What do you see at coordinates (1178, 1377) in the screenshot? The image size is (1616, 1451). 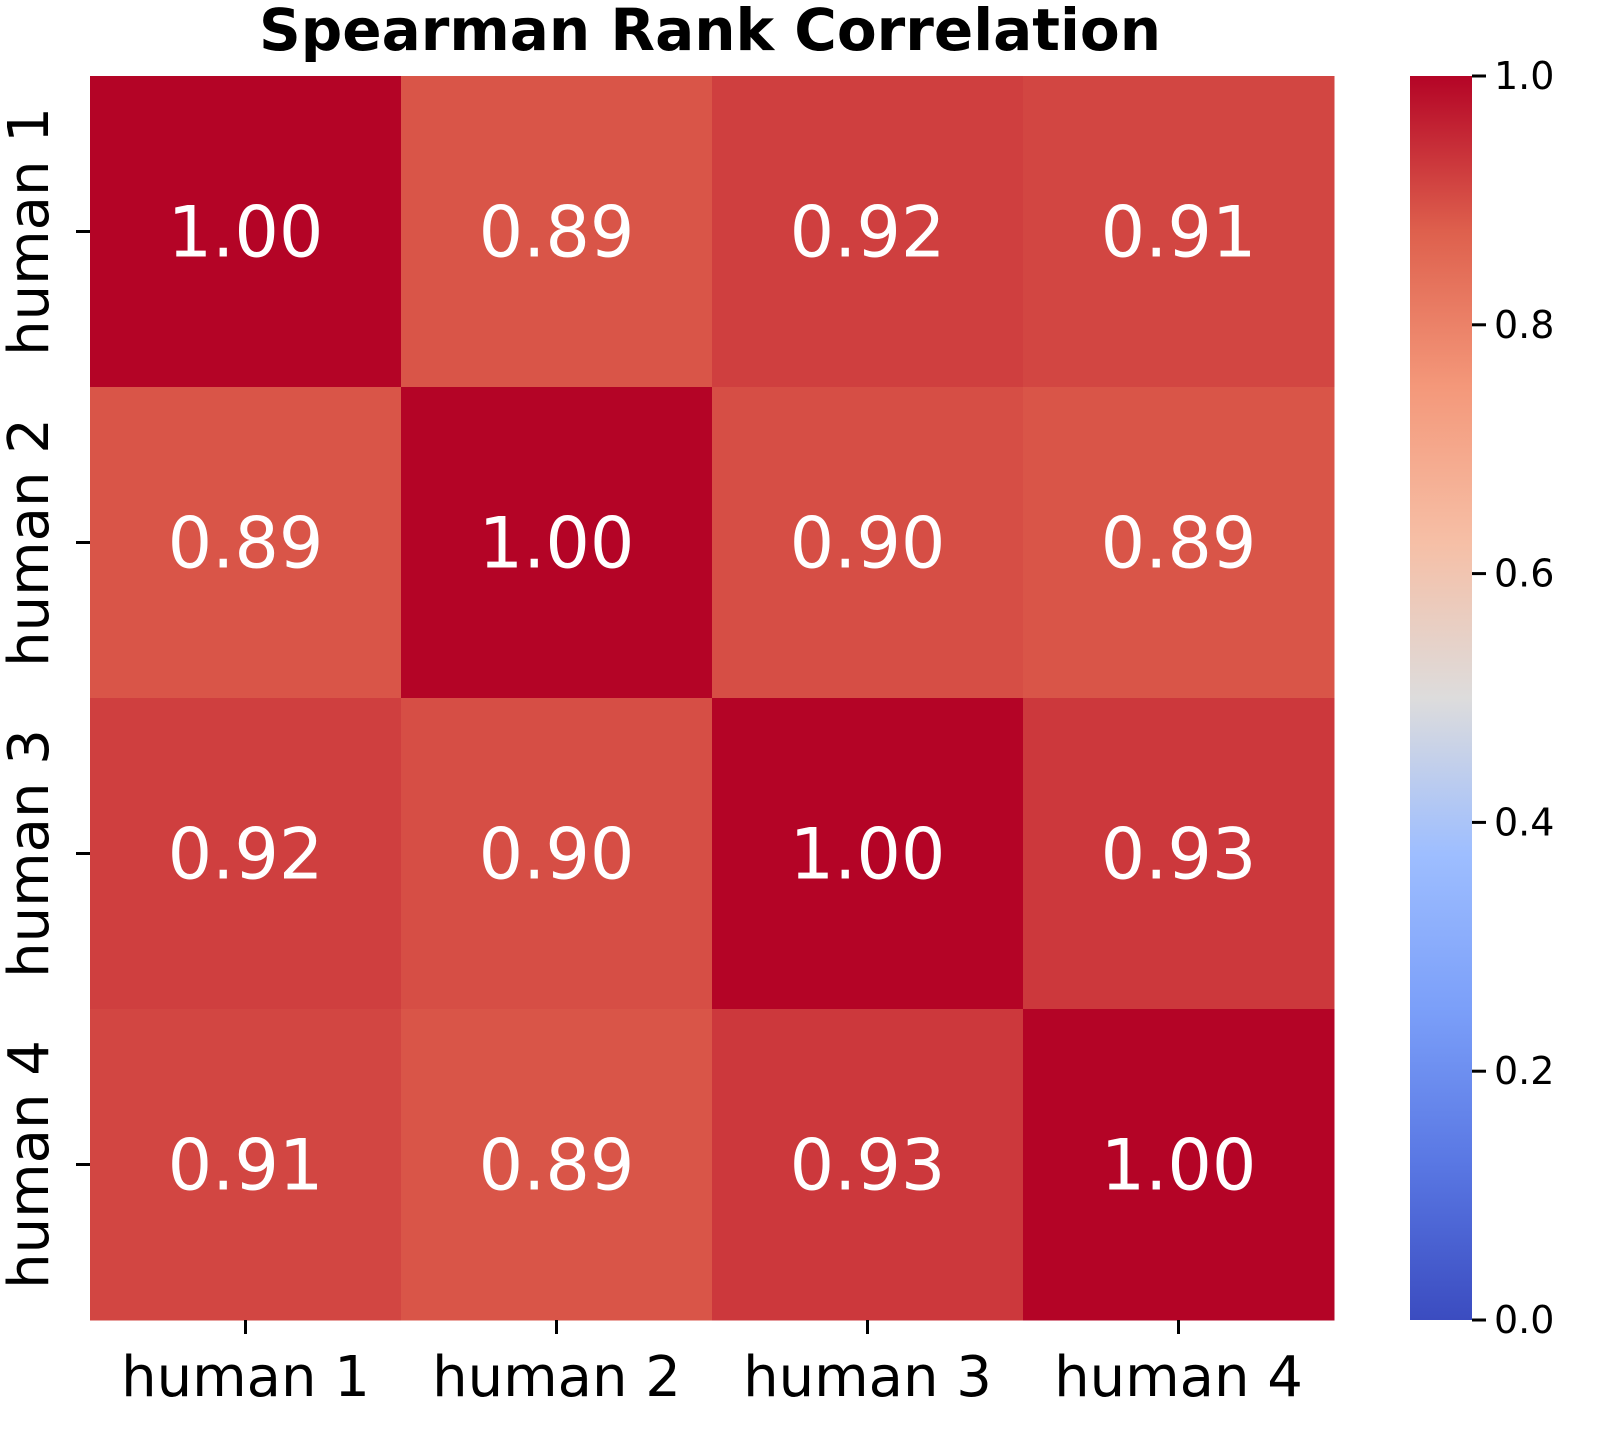 I see `x-tick-label-4: human 4` at bounding box center [1178, 1377].